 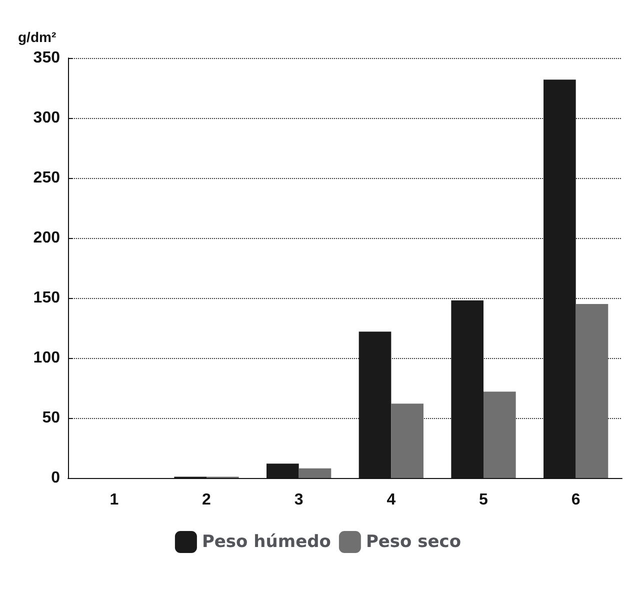 What do you see at coordinates (114, 500) in the screenshot?
I see `x-tick-label: 1` at bounding box center [114, 500].